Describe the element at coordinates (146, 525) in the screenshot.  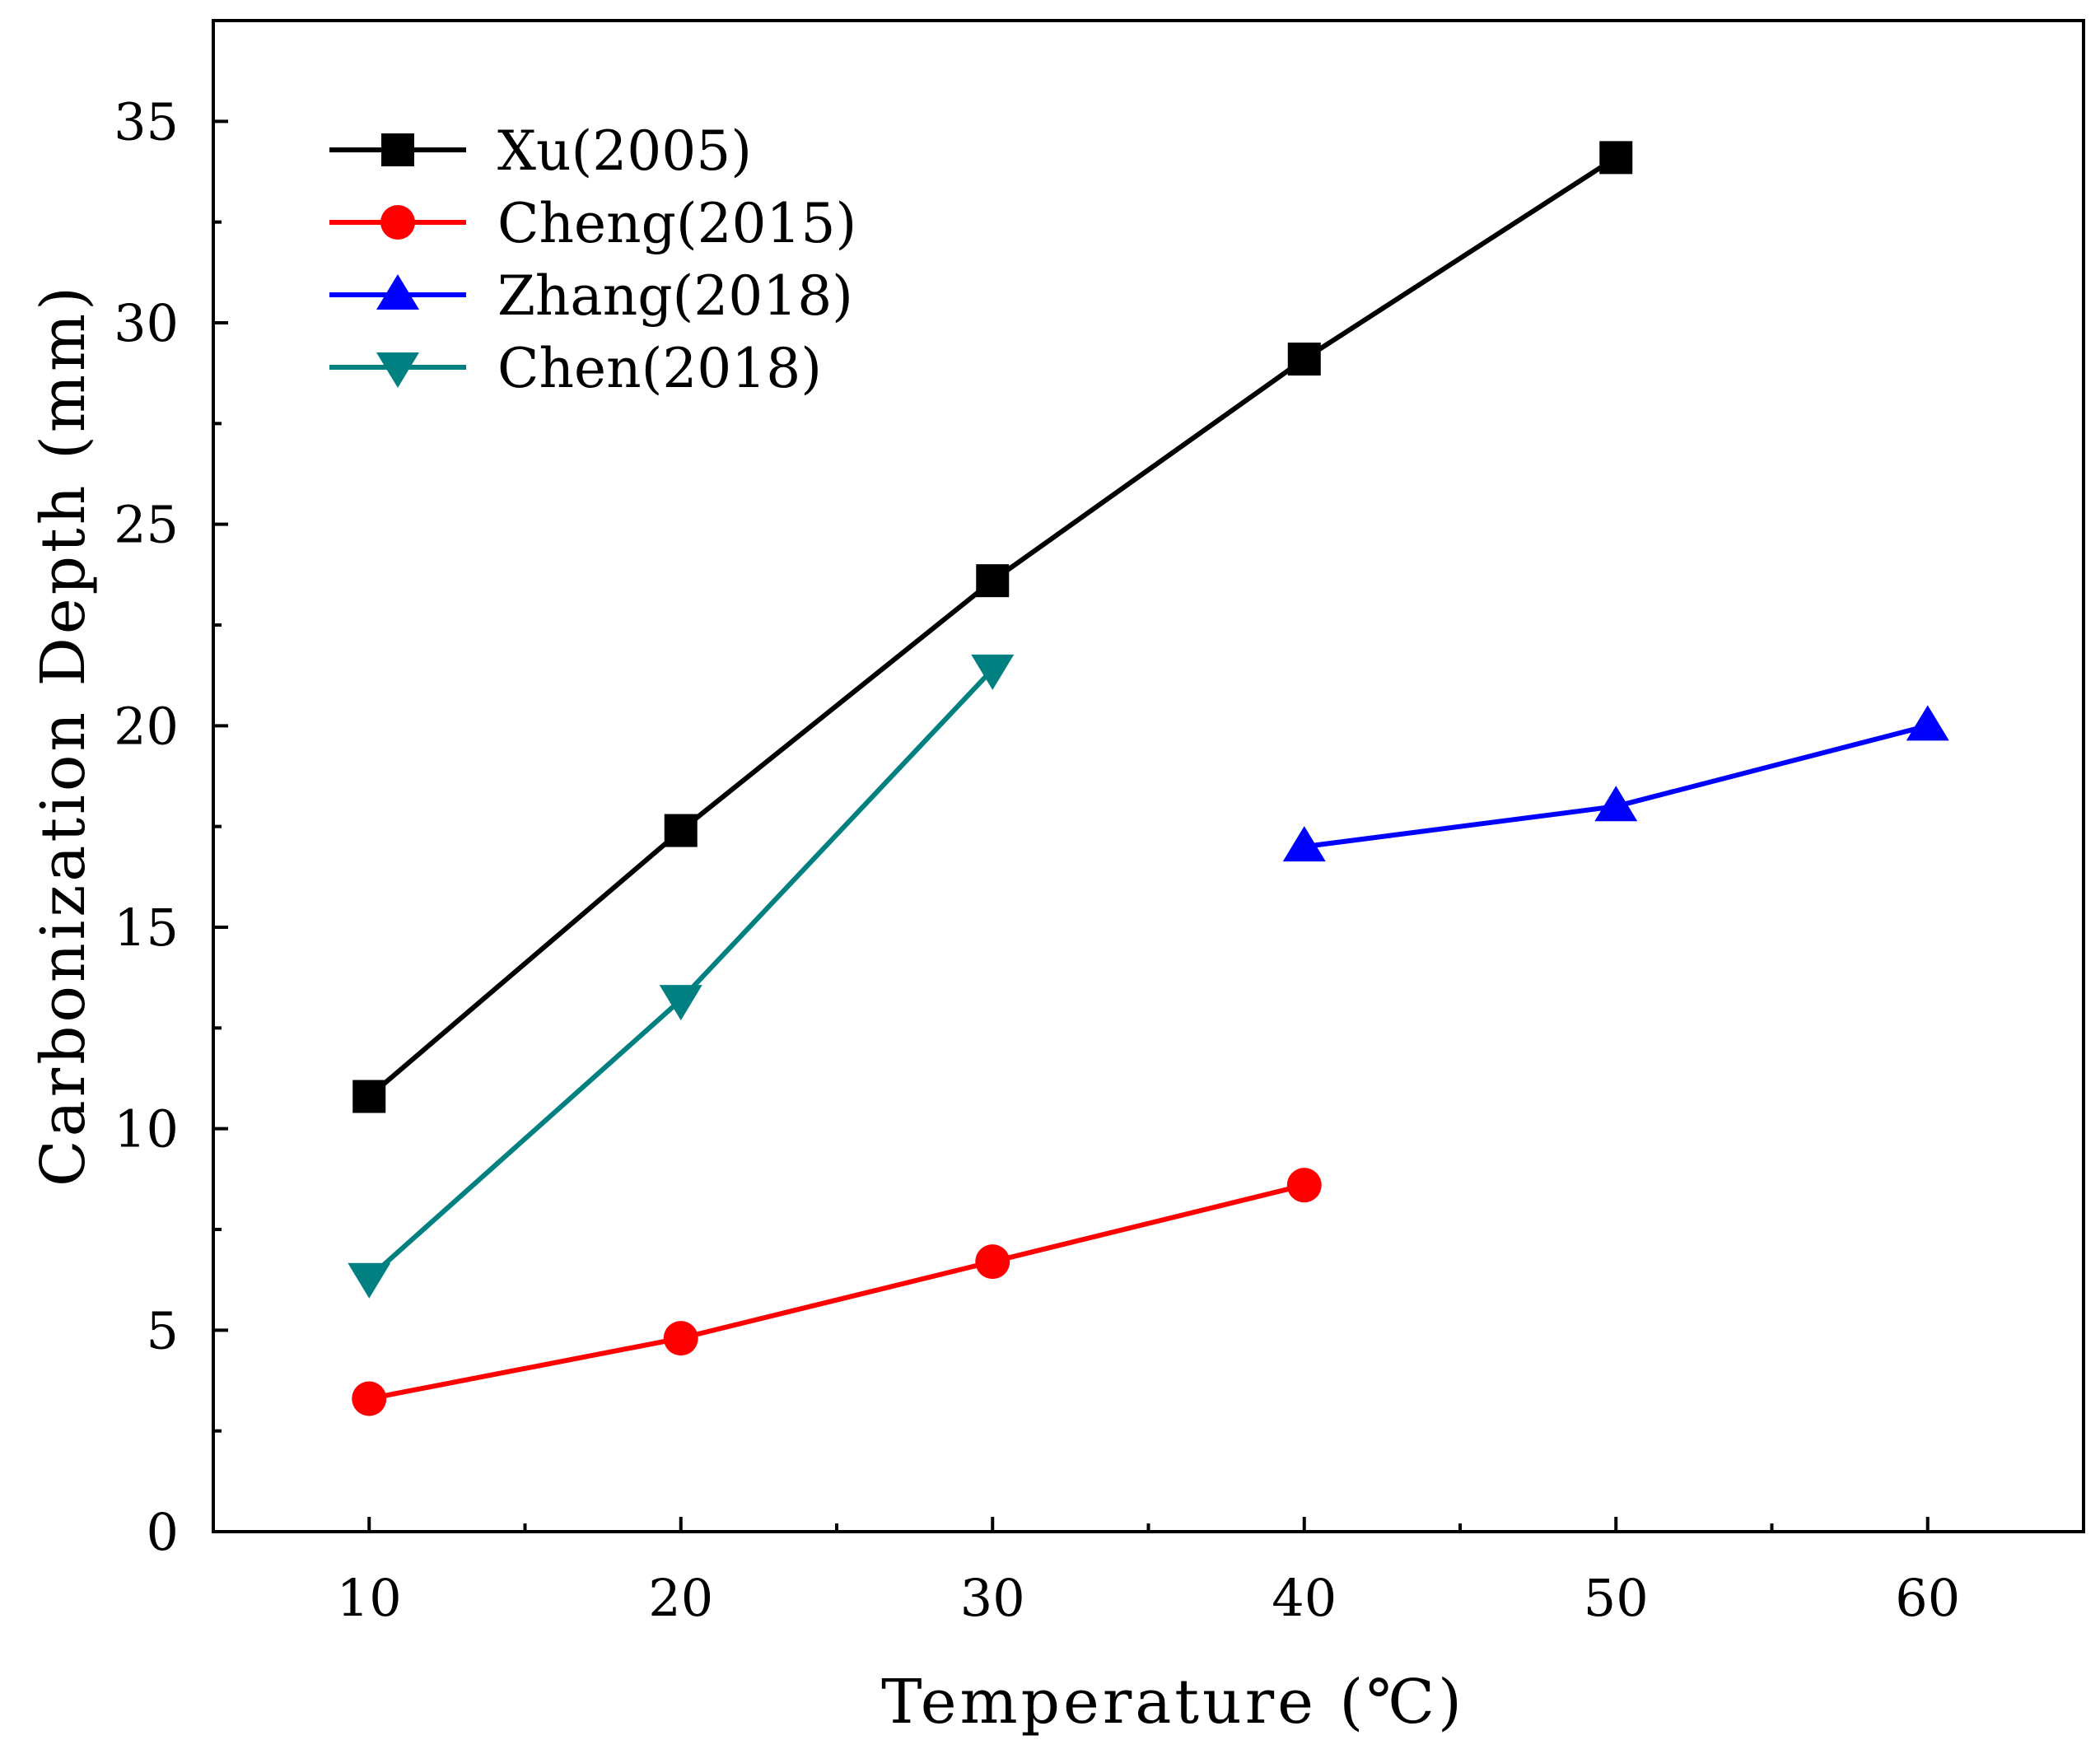
I see `y-tick-label: 25` at that location.